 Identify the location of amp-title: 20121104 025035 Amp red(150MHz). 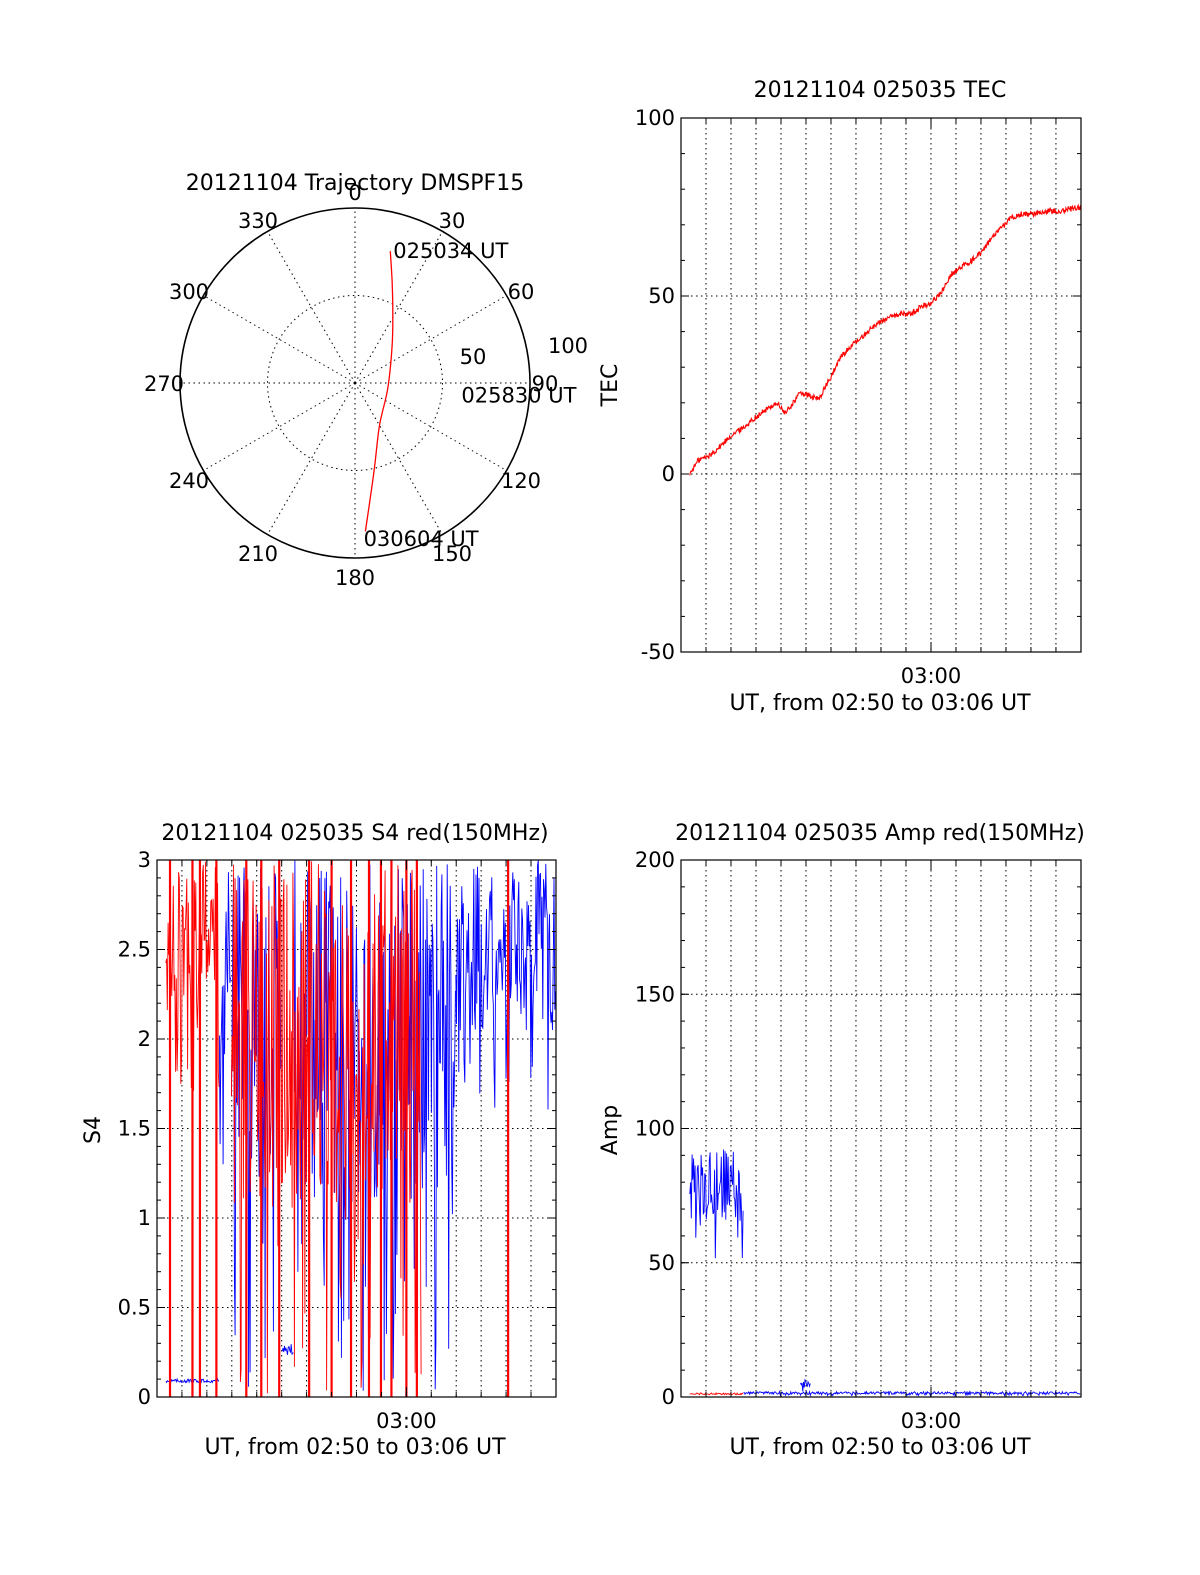
(880, 833).